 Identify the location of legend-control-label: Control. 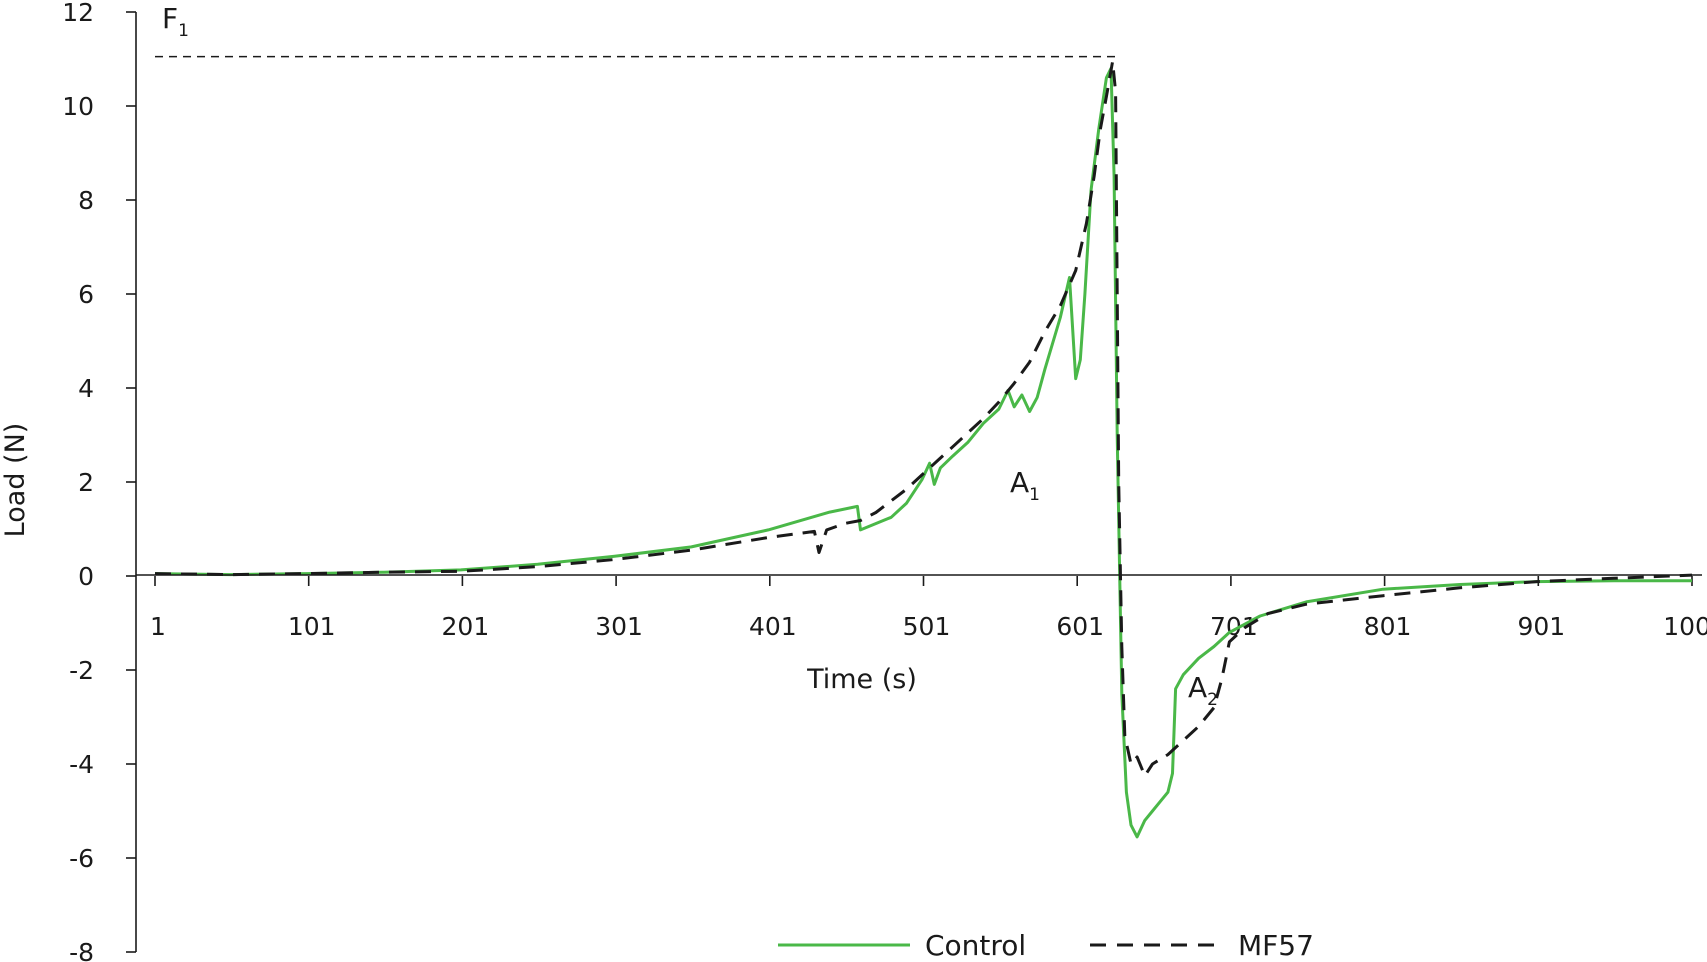
(975, 945).